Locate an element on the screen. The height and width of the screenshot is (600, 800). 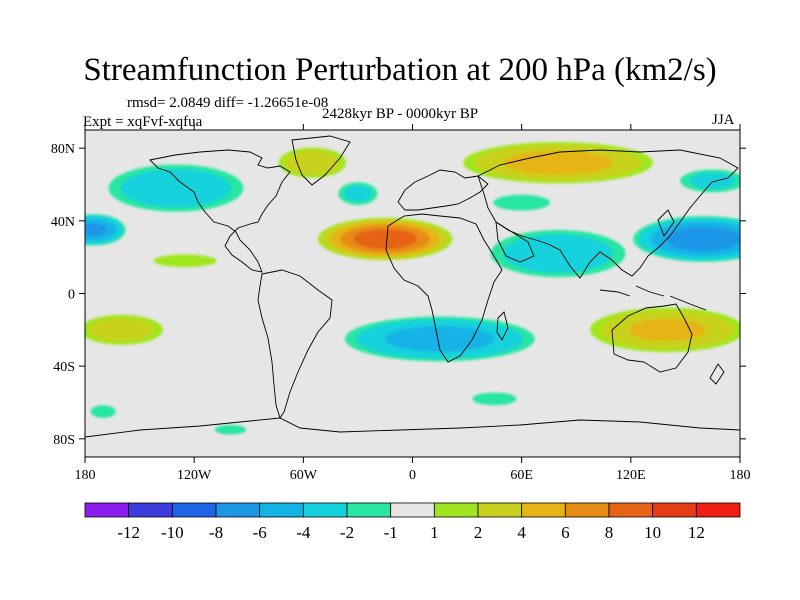
x-tick-label: 120E is located at coordinates (631, 475).